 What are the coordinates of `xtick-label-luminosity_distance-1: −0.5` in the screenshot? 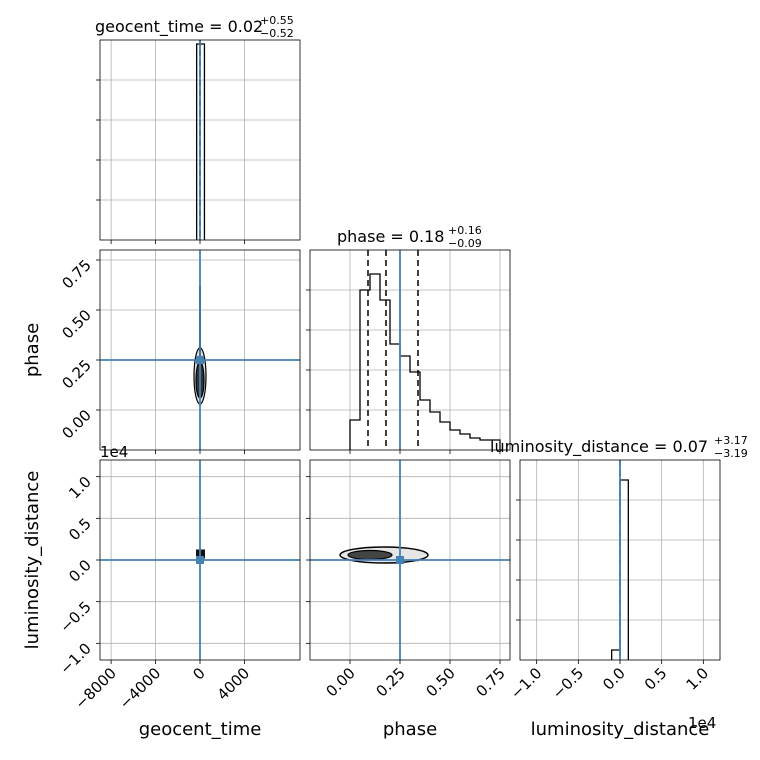 It's located at (568, 683).